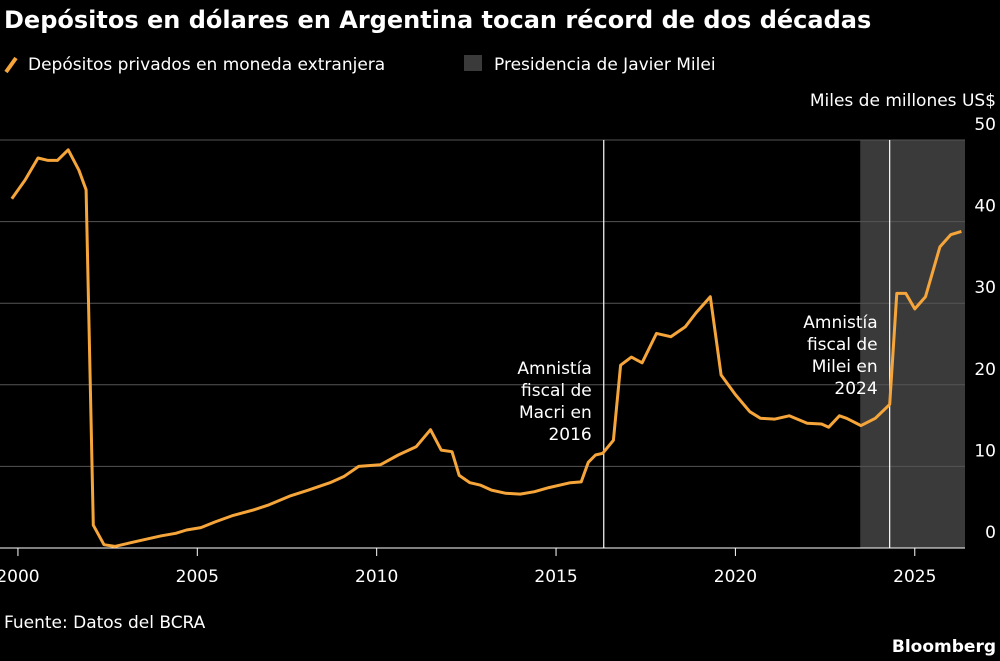 This screenshot has width=1000, height=661. Describe the element at coordinates (605, 65) in the screenshot. I see `legend-label: Presidencia de Javier Milei` at that location.